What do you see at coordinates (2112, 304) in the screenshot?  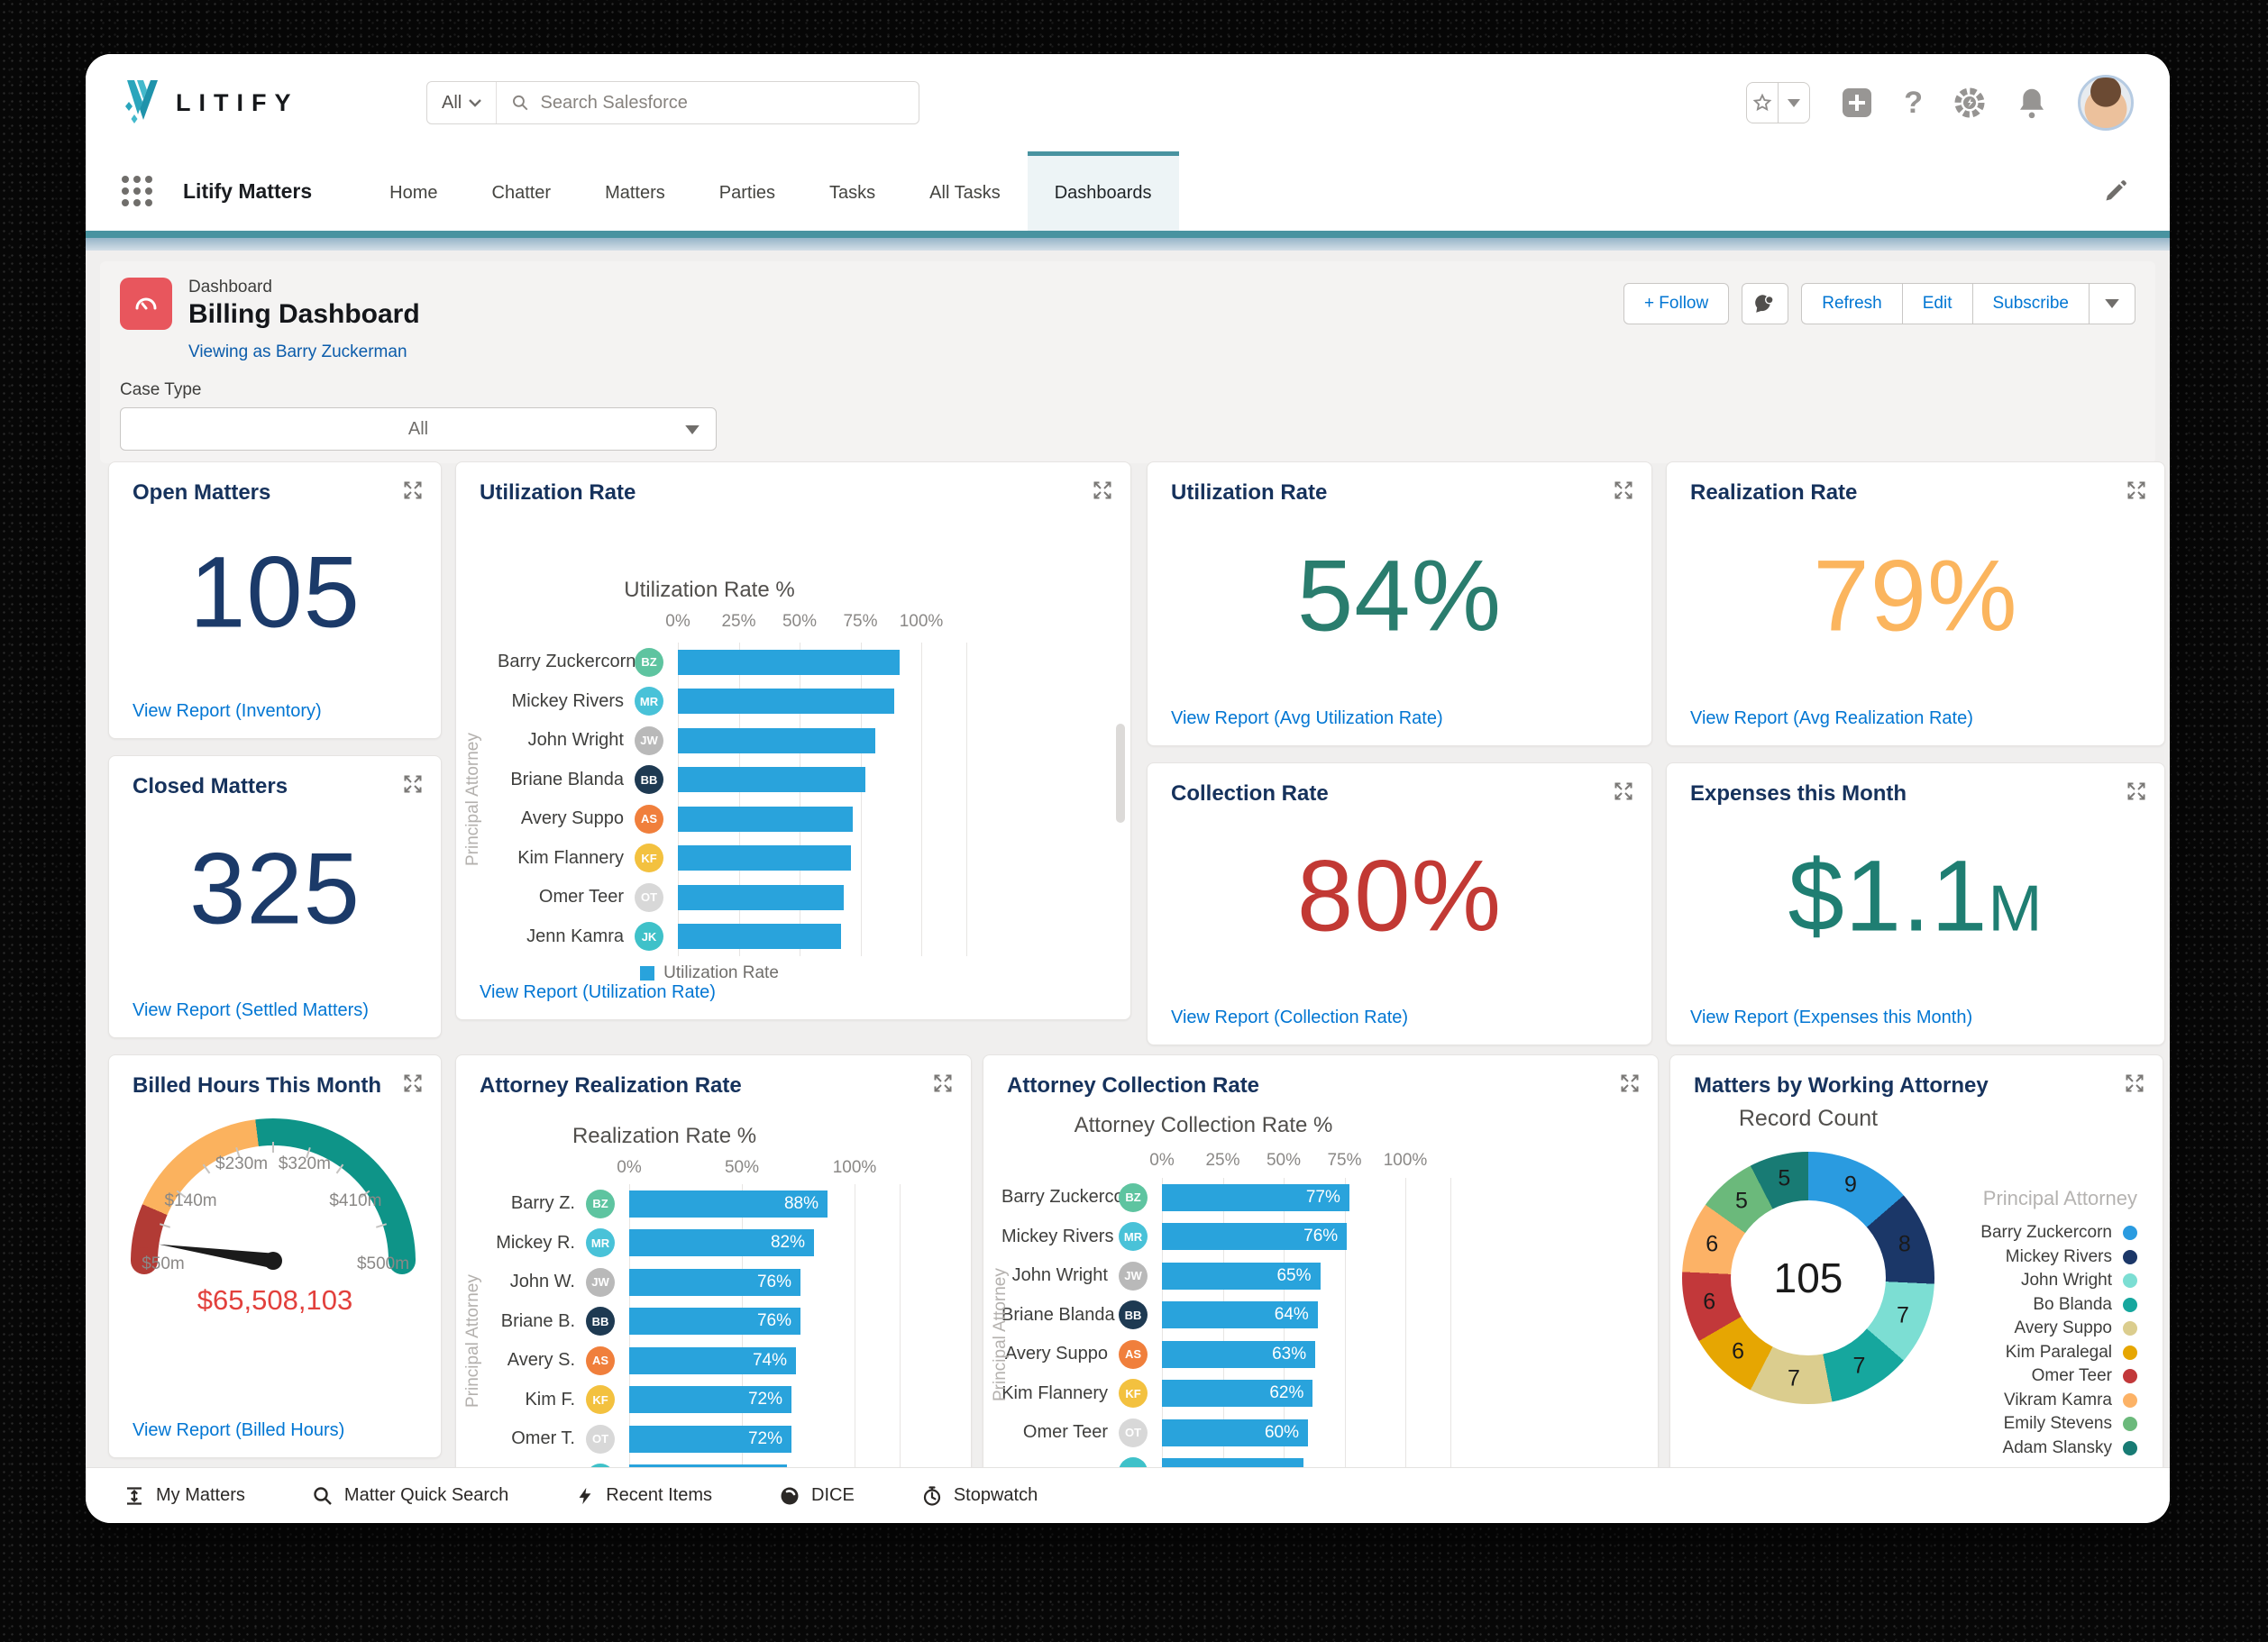 I see `more-actions-button` at bounding box center [2112, 304].